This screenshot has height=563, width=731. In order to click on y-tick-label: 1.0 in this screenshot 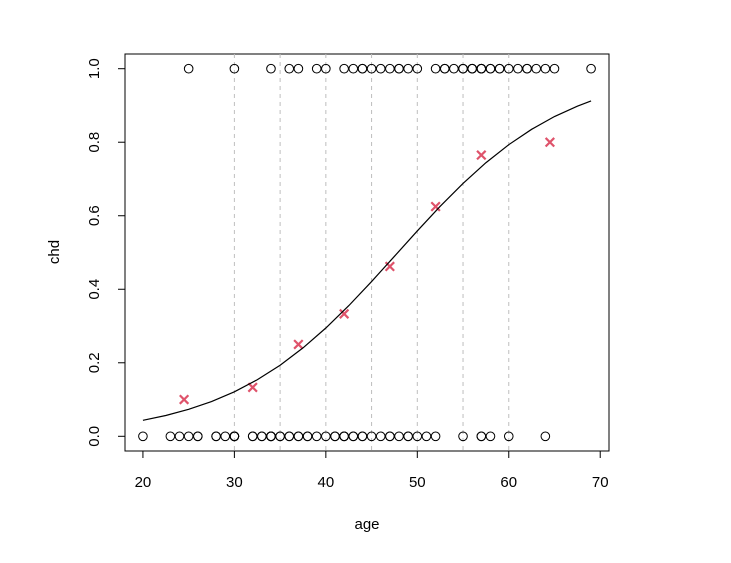, I will do `click(94, 68)`.